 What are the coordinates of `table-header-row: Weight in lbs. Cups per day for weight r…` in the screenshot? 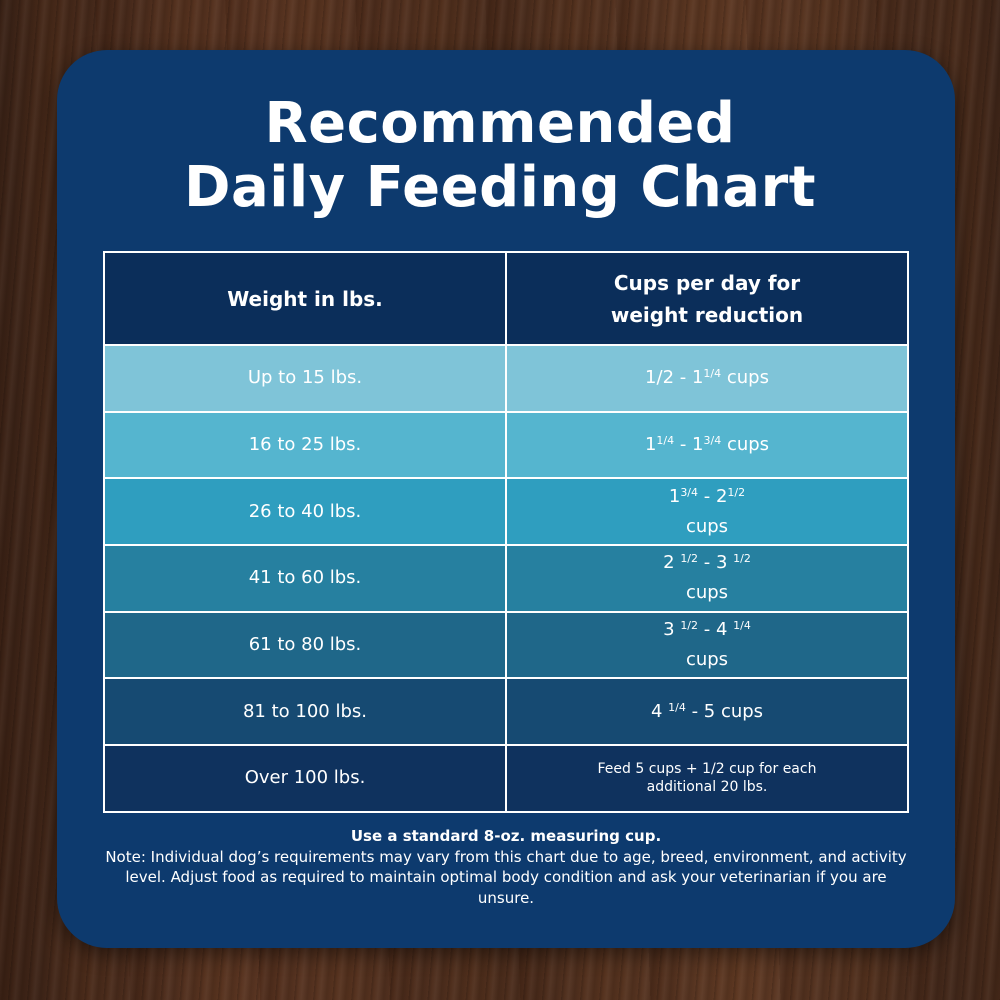 It's located at (506, 298).